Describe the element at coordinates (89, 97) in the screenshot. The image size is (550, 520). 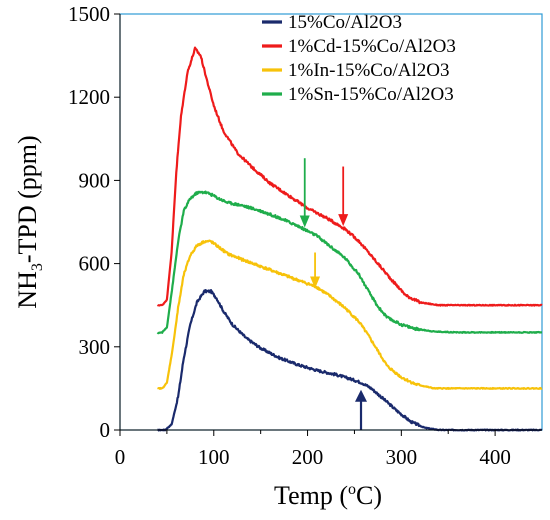
I see `y-tick-label: 1200` at that location.